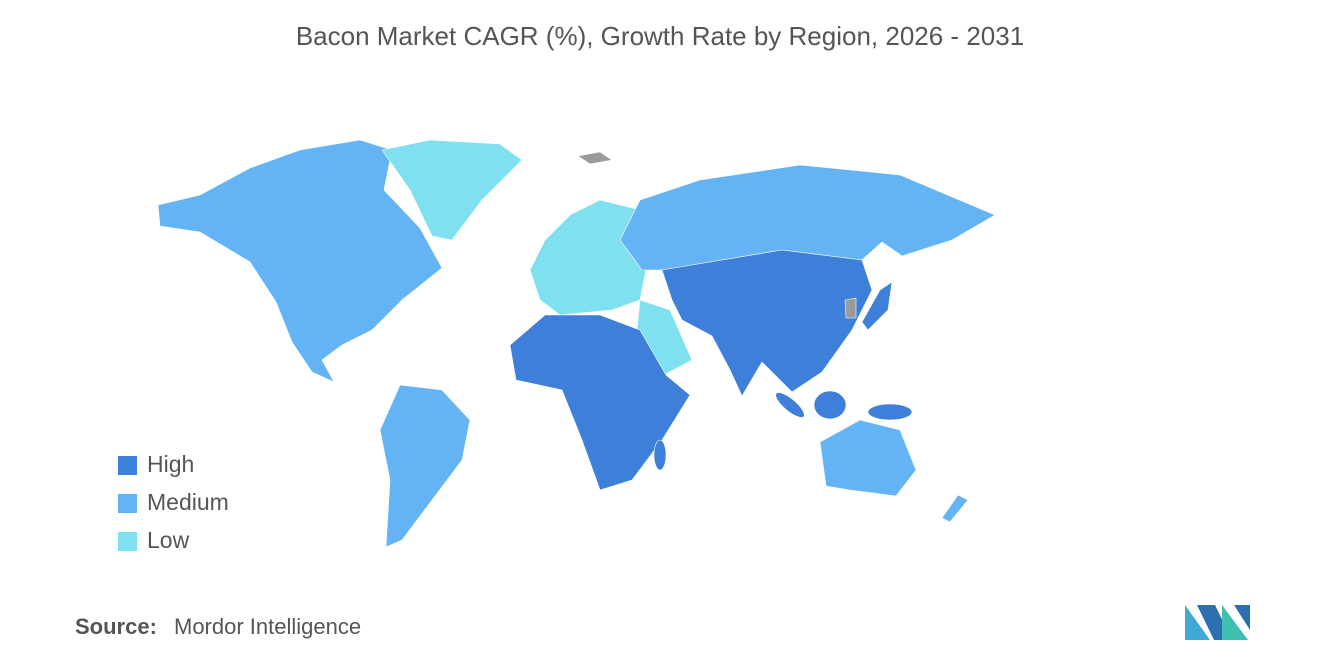  Describe the element at coordinates (890, 412) in the screenshot. I see `new-guinea` at that location.